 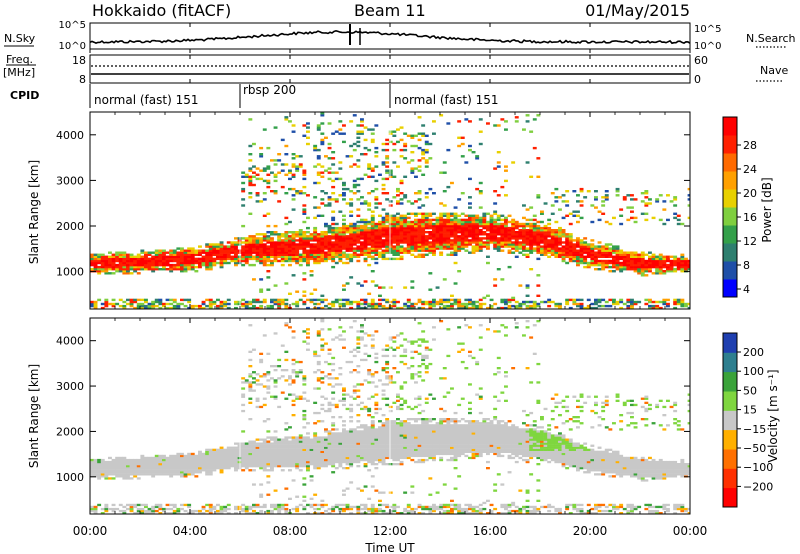 What do you see at coordinates (774, 70) in the screenshot?
I see `nave-label: Nave` at bounding box center [774, 70].